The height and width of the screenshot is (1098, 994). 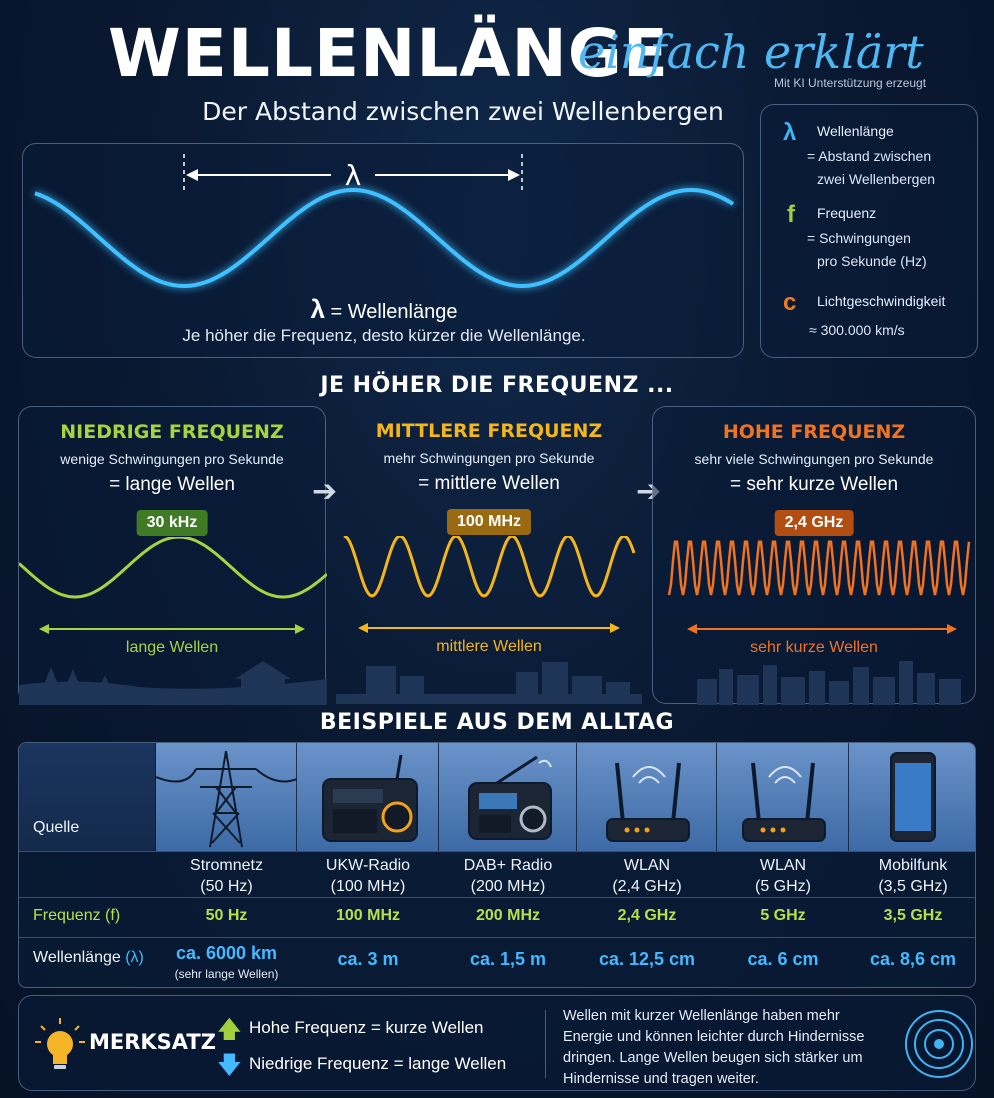 I want to click on merksatz-line2: Niedrige Frequenz = lange Wellen, so click(x=378, y=1063).